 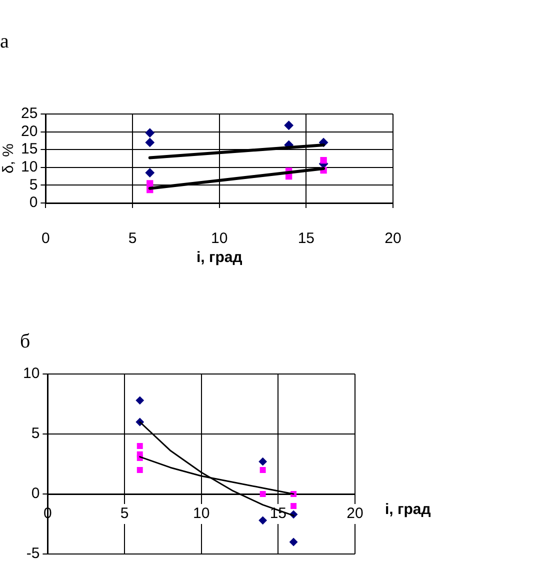 I want to click on x-tick-label: 15, so click(x=306, y=239).